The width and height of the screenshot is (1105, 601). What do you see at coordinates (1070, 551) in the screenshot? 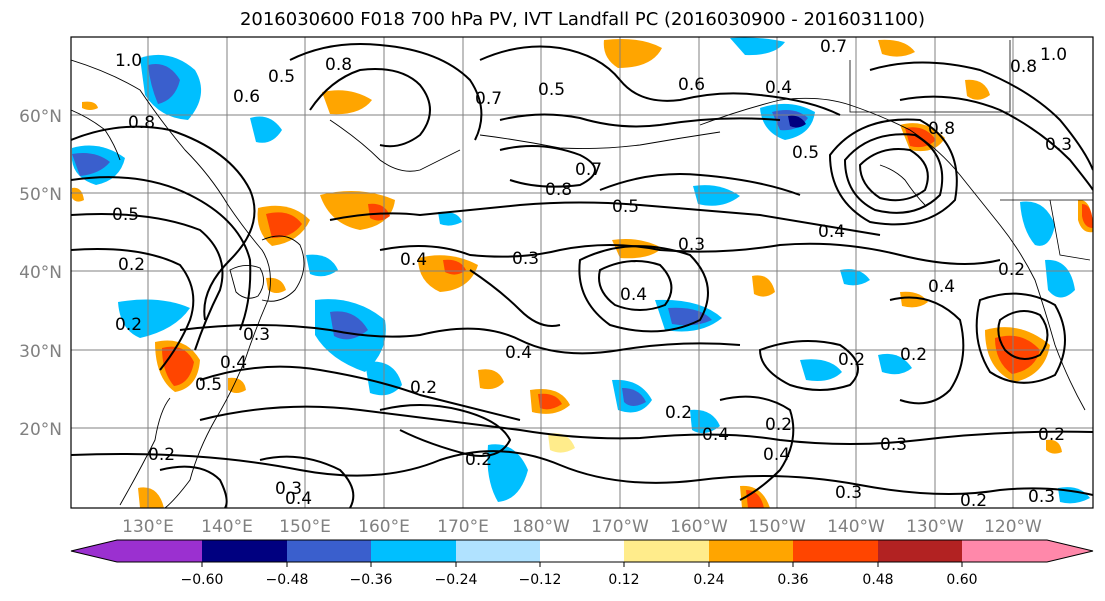
I see `colorbar-extend-high` at bounding box center [1070, 551].